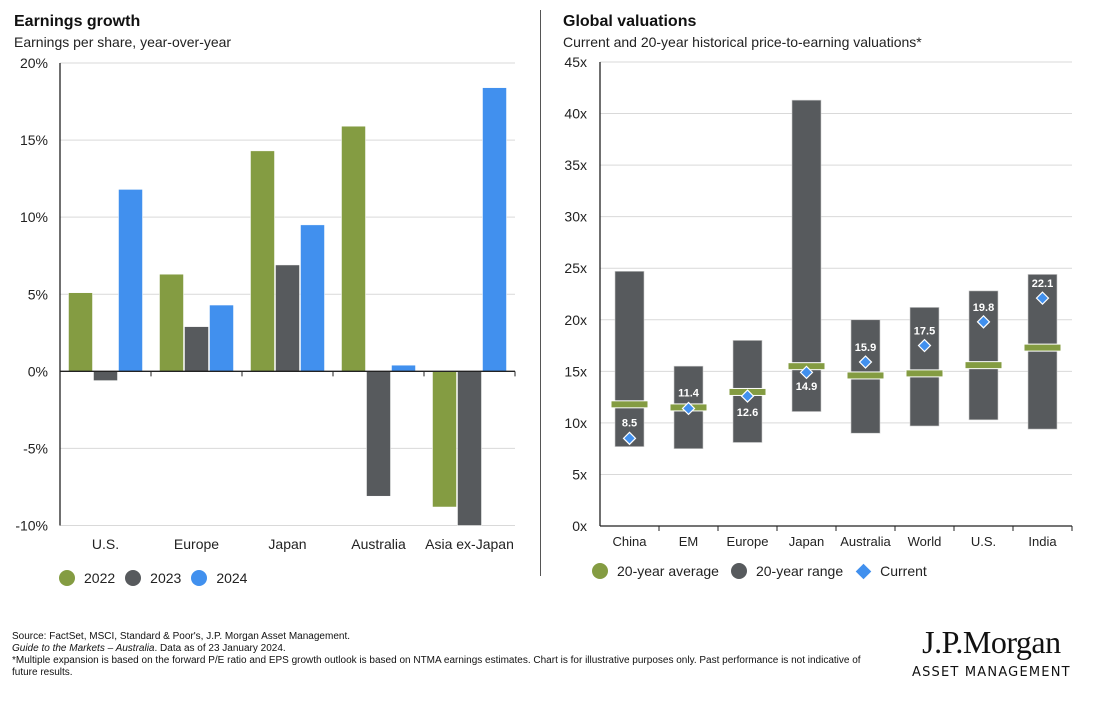  Describe the element at coordinates (221, 338) in the screenshot. I see `bar-2024-europe` at that location.